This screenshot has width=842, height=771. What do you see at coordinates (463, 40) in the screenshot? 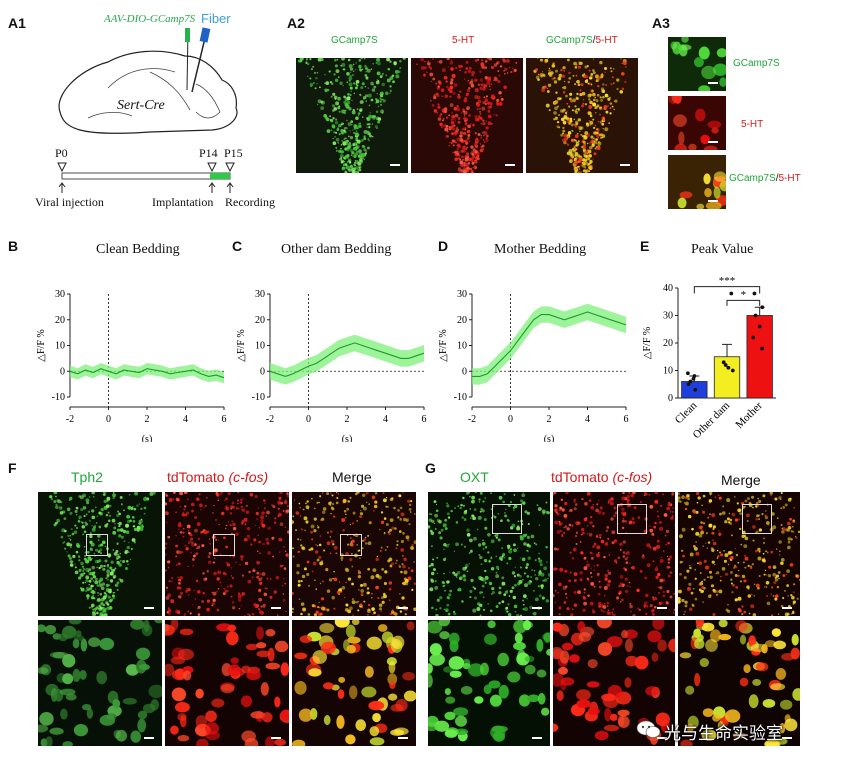
I see `a2-title-5ht: 5-HT` at bounding box center [463, 40].